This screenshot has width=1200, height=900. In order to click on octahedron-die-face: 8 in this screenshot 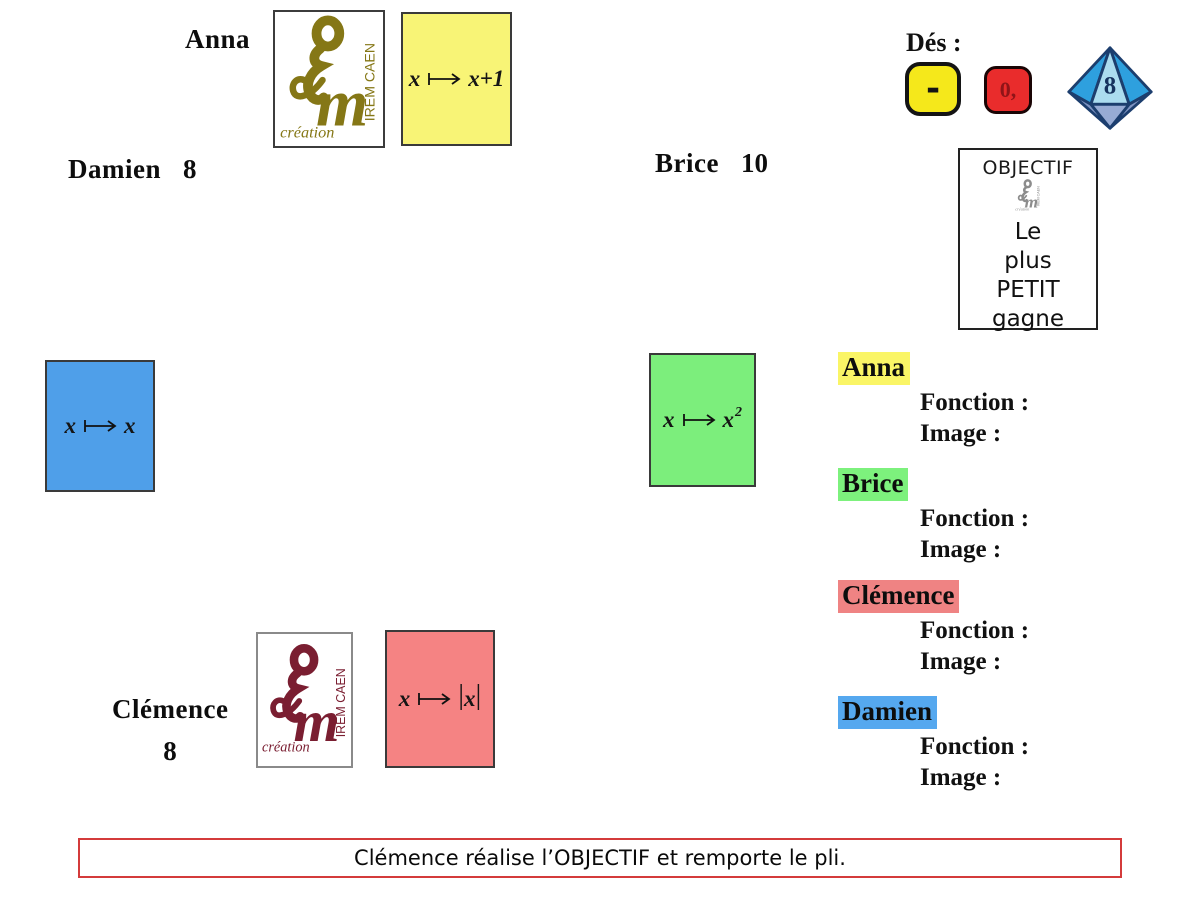, I will do `click(1110, 86)`.